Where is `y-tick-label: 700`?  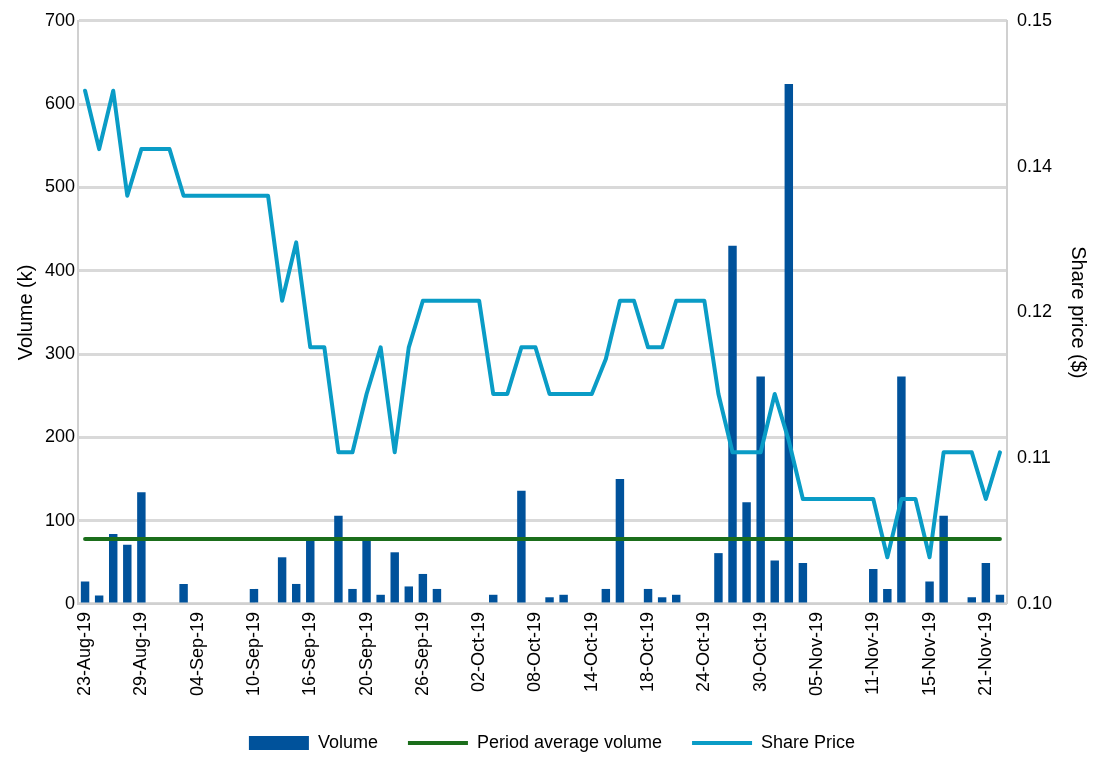 y-tick-label: 700 is located at coordinates (60, 19).